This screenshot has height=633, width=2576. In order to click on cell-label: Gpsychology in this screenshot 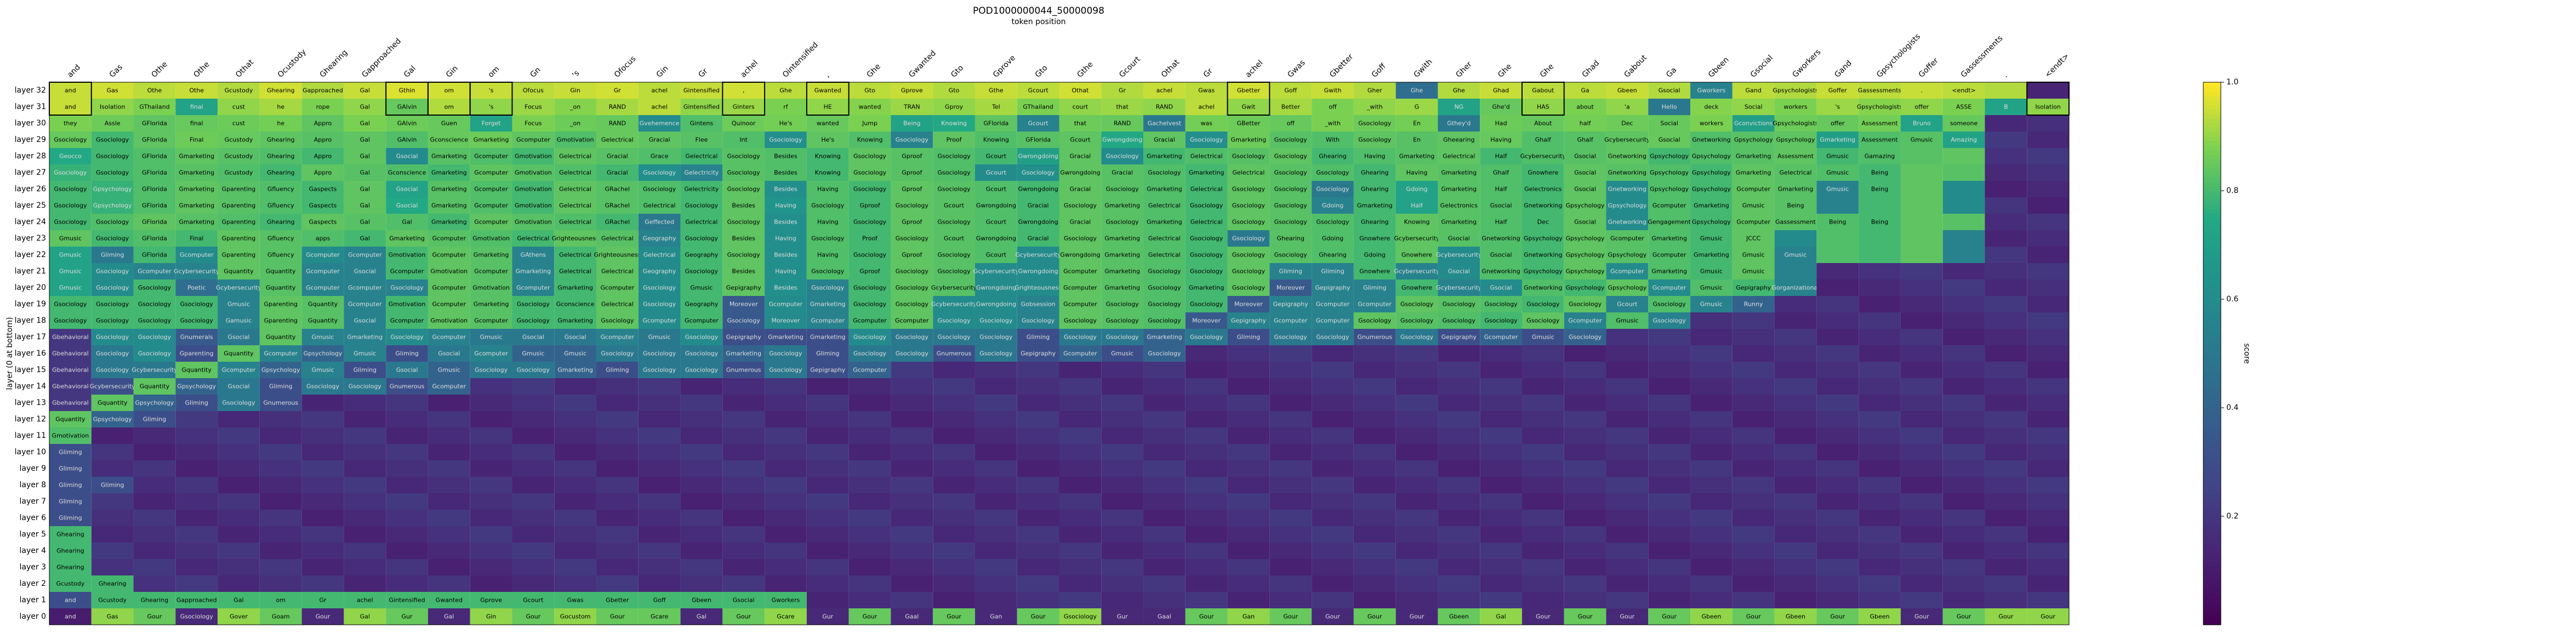, I will do `click(196, 386)`.